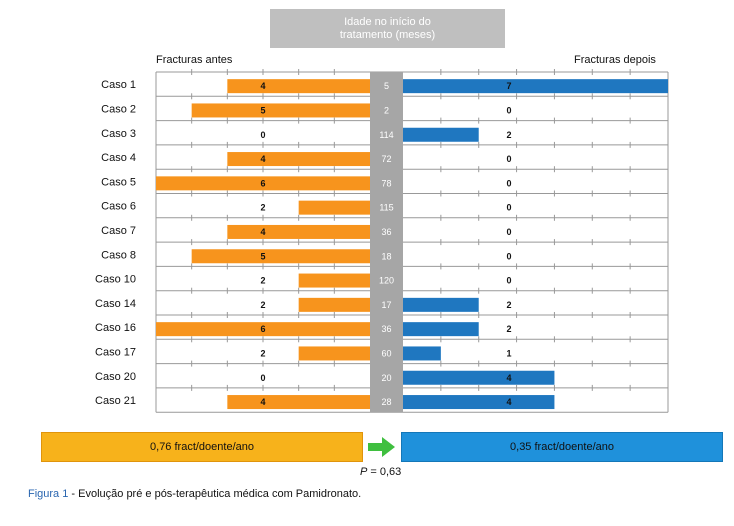  What do you see at coordinates (118, 134) in the screenshot?
I see `category-label: Caso 3` at bounding box center [118, 134].